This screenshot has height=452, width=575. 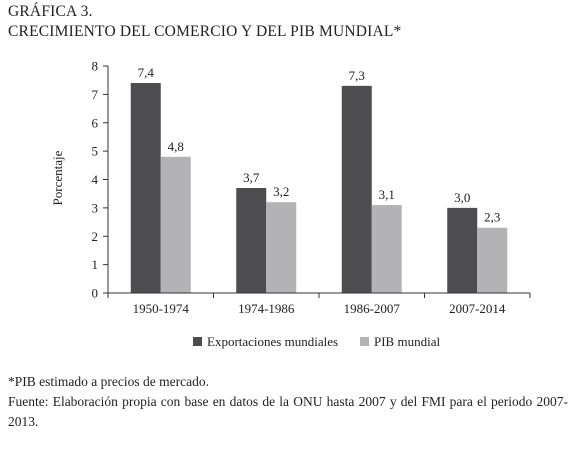 I want to click on y-tick-label: 5, so click(x=95, y=151).